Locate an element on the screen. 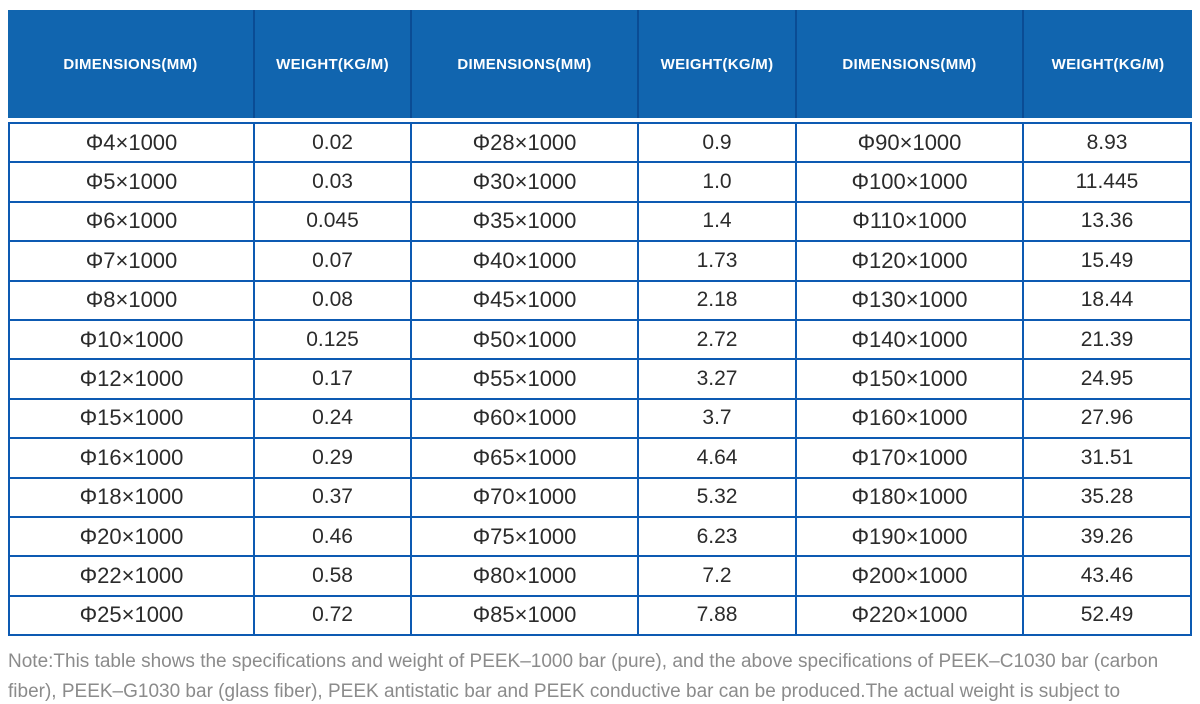 The width and height of the screenshot is (1200, 704). dimension-cell: Φ220×1000 is located at coordinates (908, 615).